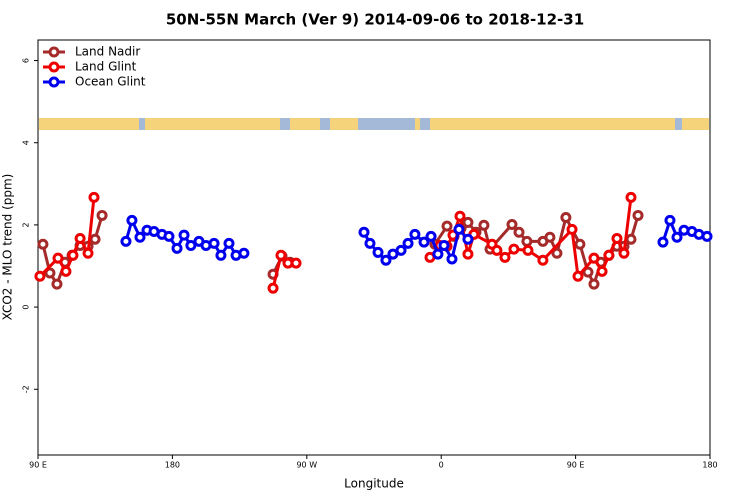 This screenshot has width=750, height=500. I want to click on legend-label: Land Glint, so click(106, 67).